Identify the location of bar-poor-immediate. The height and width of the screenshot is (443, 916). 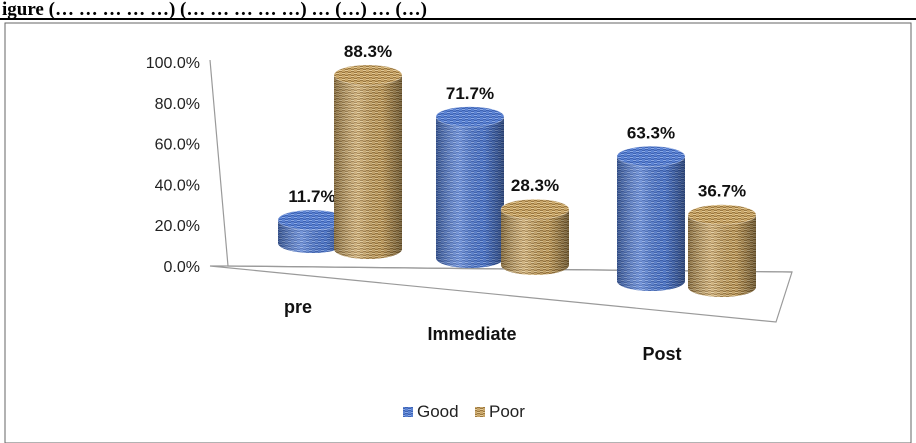
(535, 236).